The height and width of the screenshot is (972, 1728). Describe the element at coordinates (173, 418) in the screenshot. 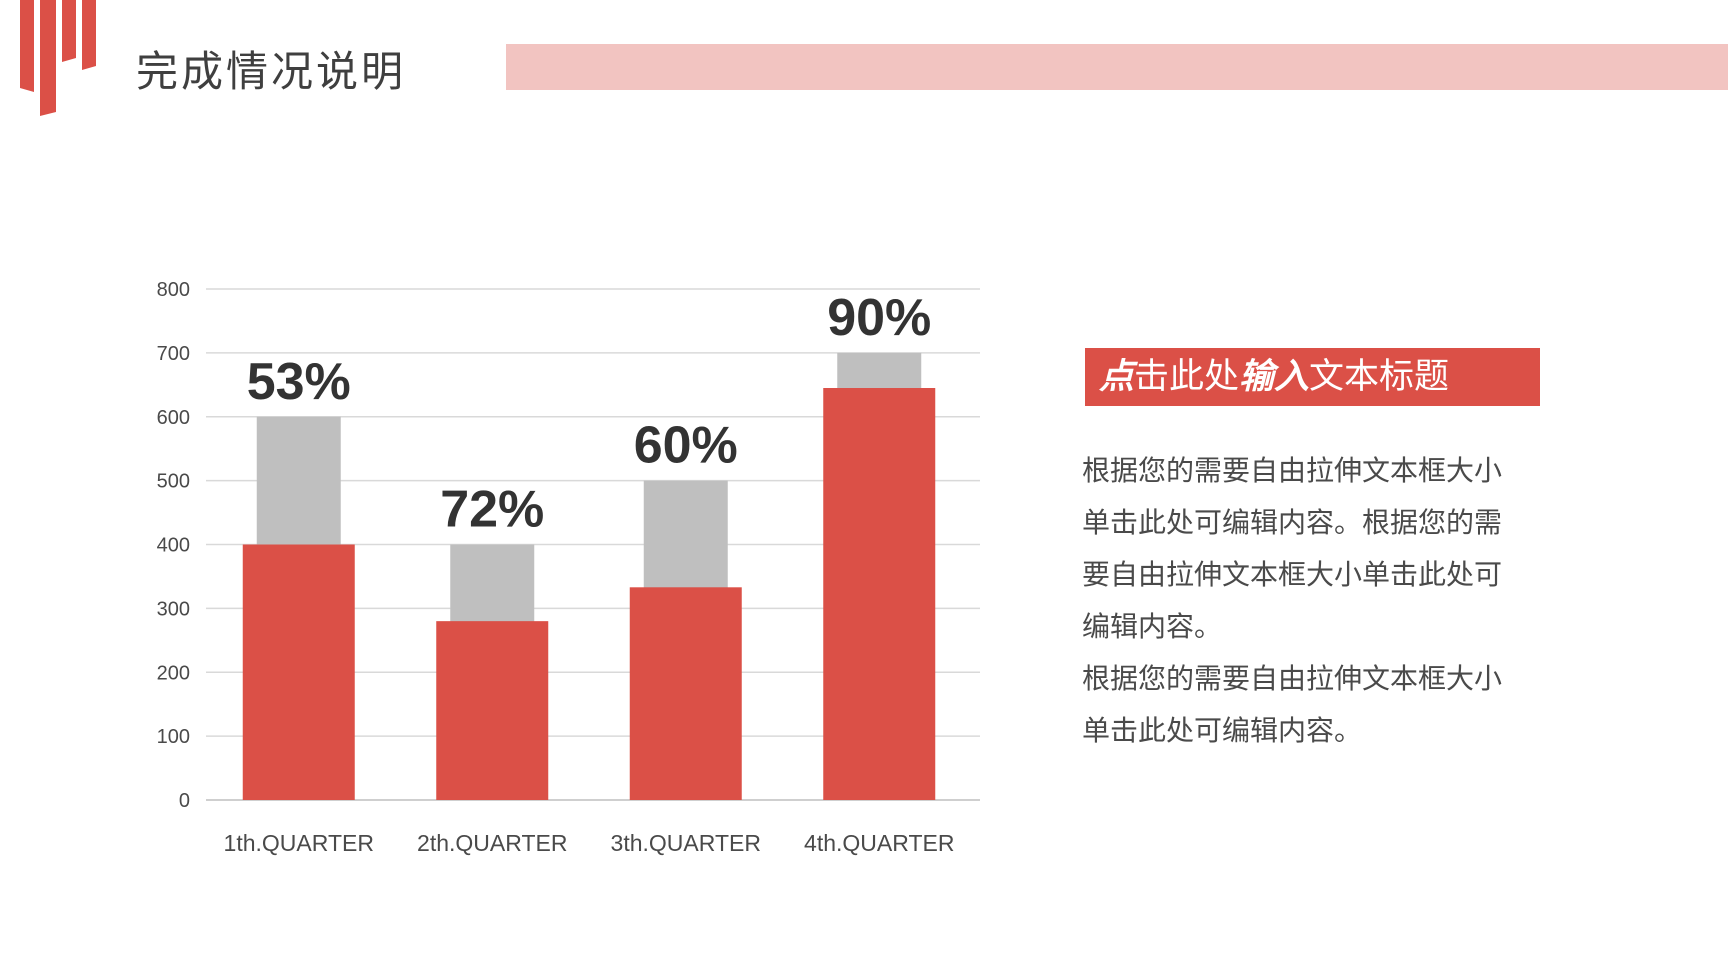

I see `y-tick-label: 600` at that location.